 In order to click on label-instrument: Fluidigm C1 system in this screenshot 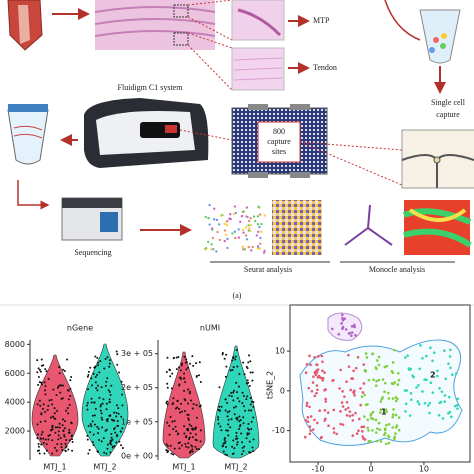, I will do `click(151, 87)`.